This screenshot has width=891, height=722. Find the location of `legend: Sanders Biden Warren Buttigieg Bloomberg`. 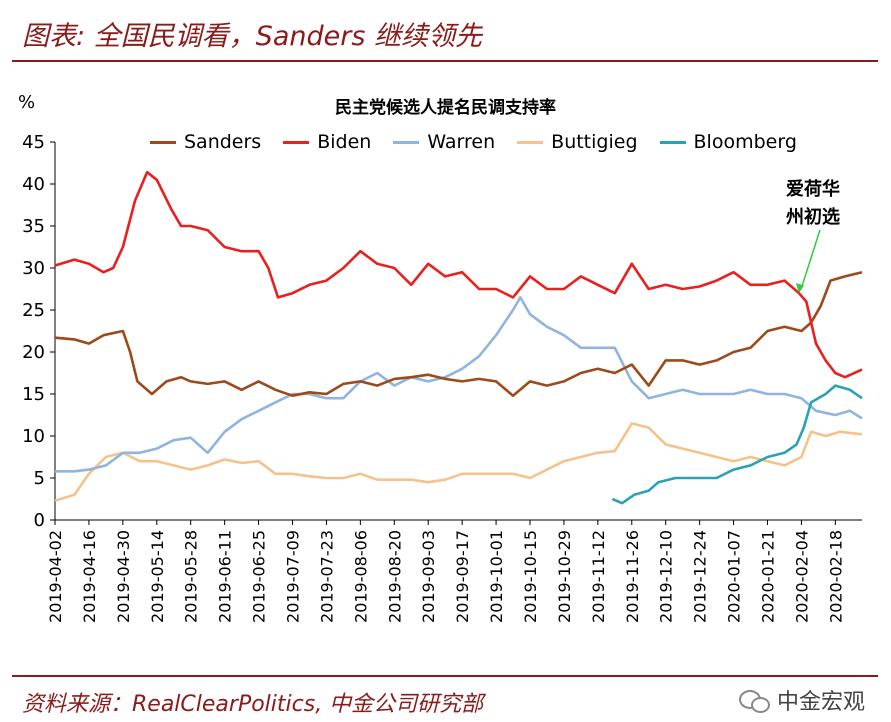

legend: Sanders Biden Warren Buttigieg Bloomberg is located at coordinates (473, 142).